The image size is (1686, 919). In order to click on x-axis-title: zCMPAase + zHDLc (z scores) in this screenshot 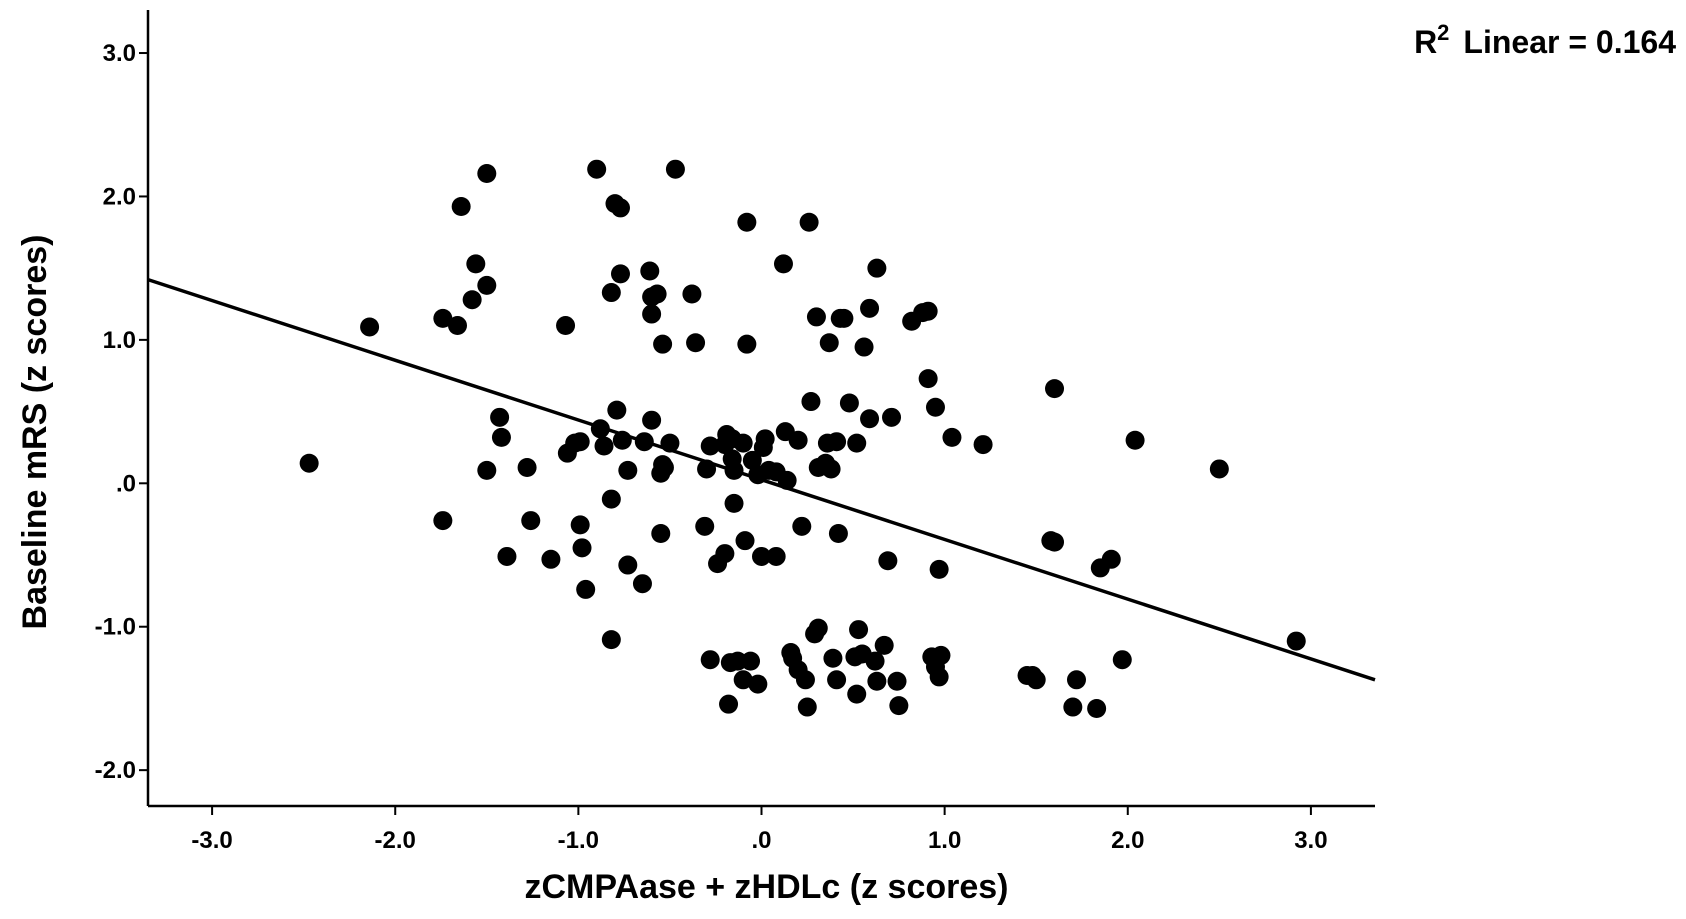, I will do `click(766, 887)`.